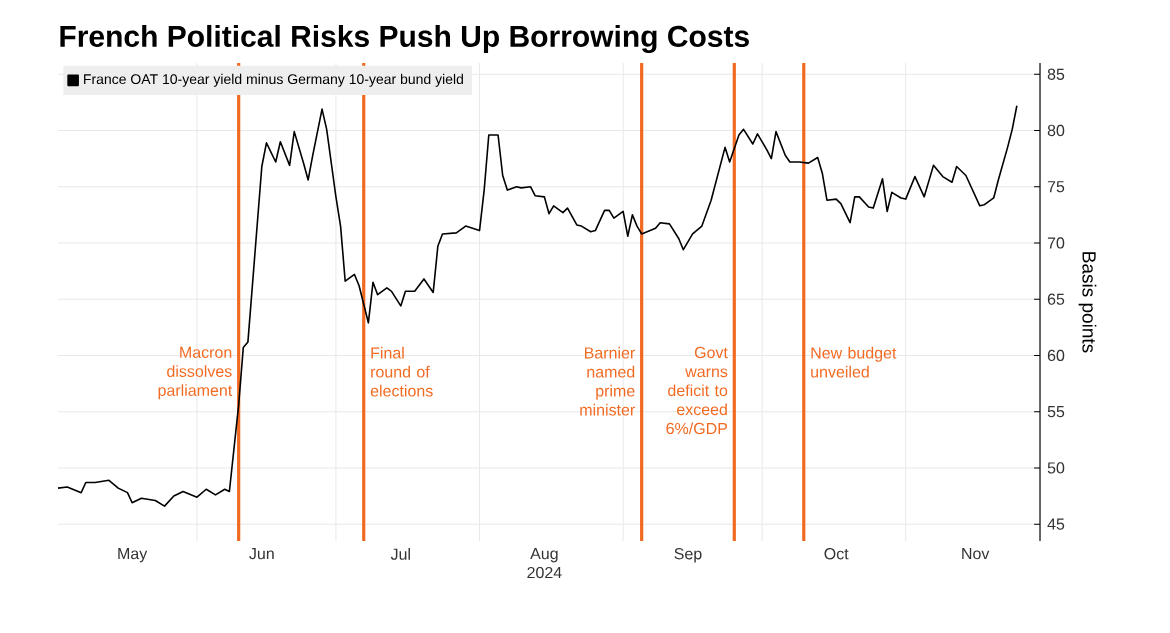  I want to click on y-tick-label: 75, so click(1056, 187).